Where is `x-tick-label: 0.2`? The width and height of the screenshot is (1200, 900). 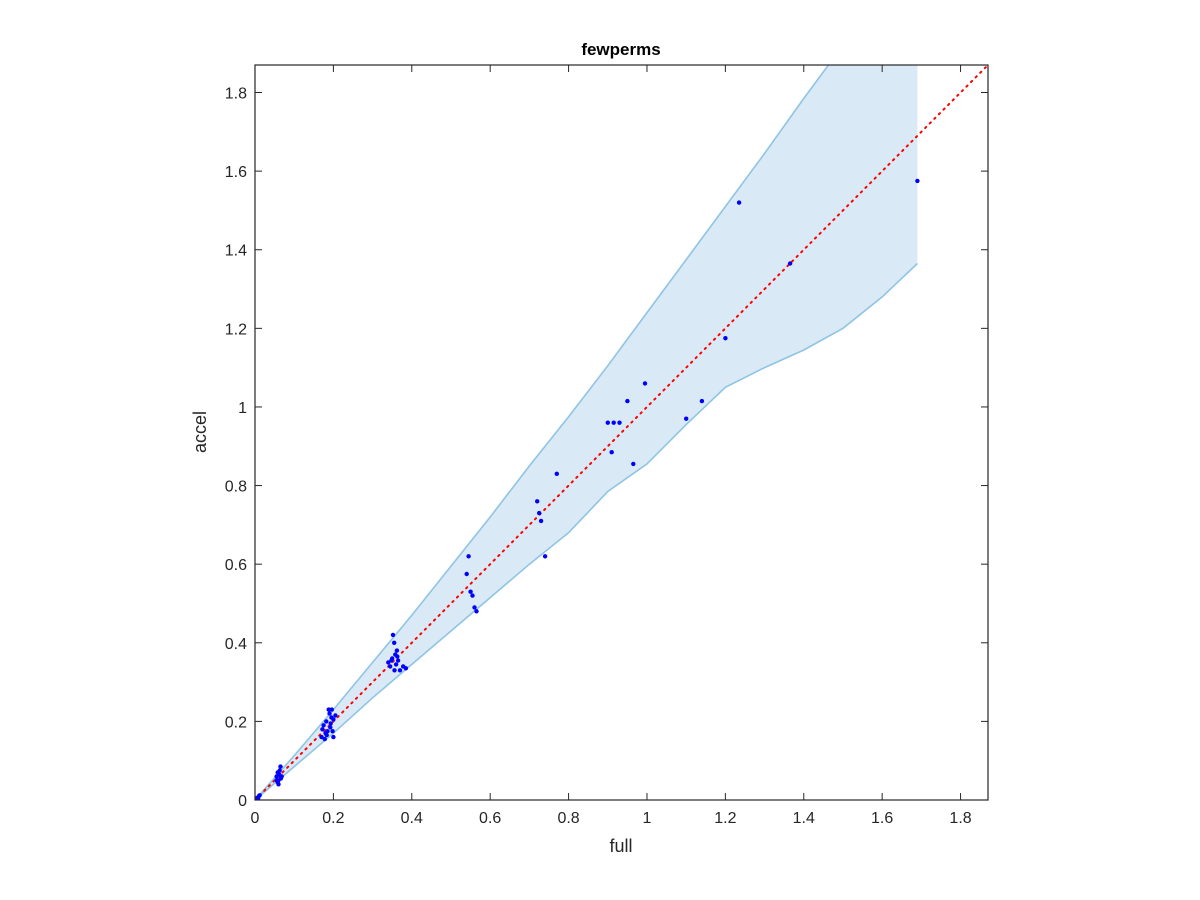
x-tick-label: 0.2 is located at coordinates (333, 818).